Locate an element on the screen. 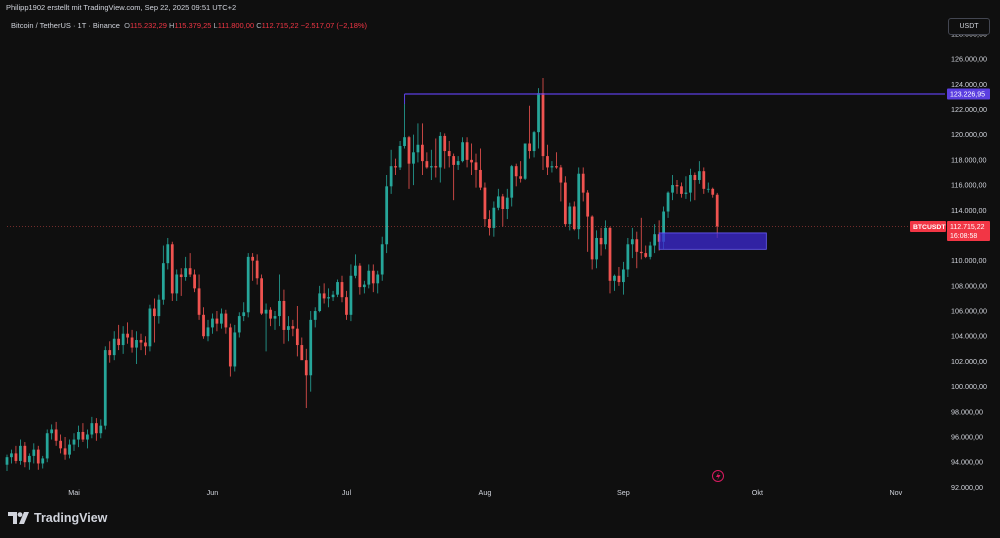  support-zone is located at coordinates (712, 241).